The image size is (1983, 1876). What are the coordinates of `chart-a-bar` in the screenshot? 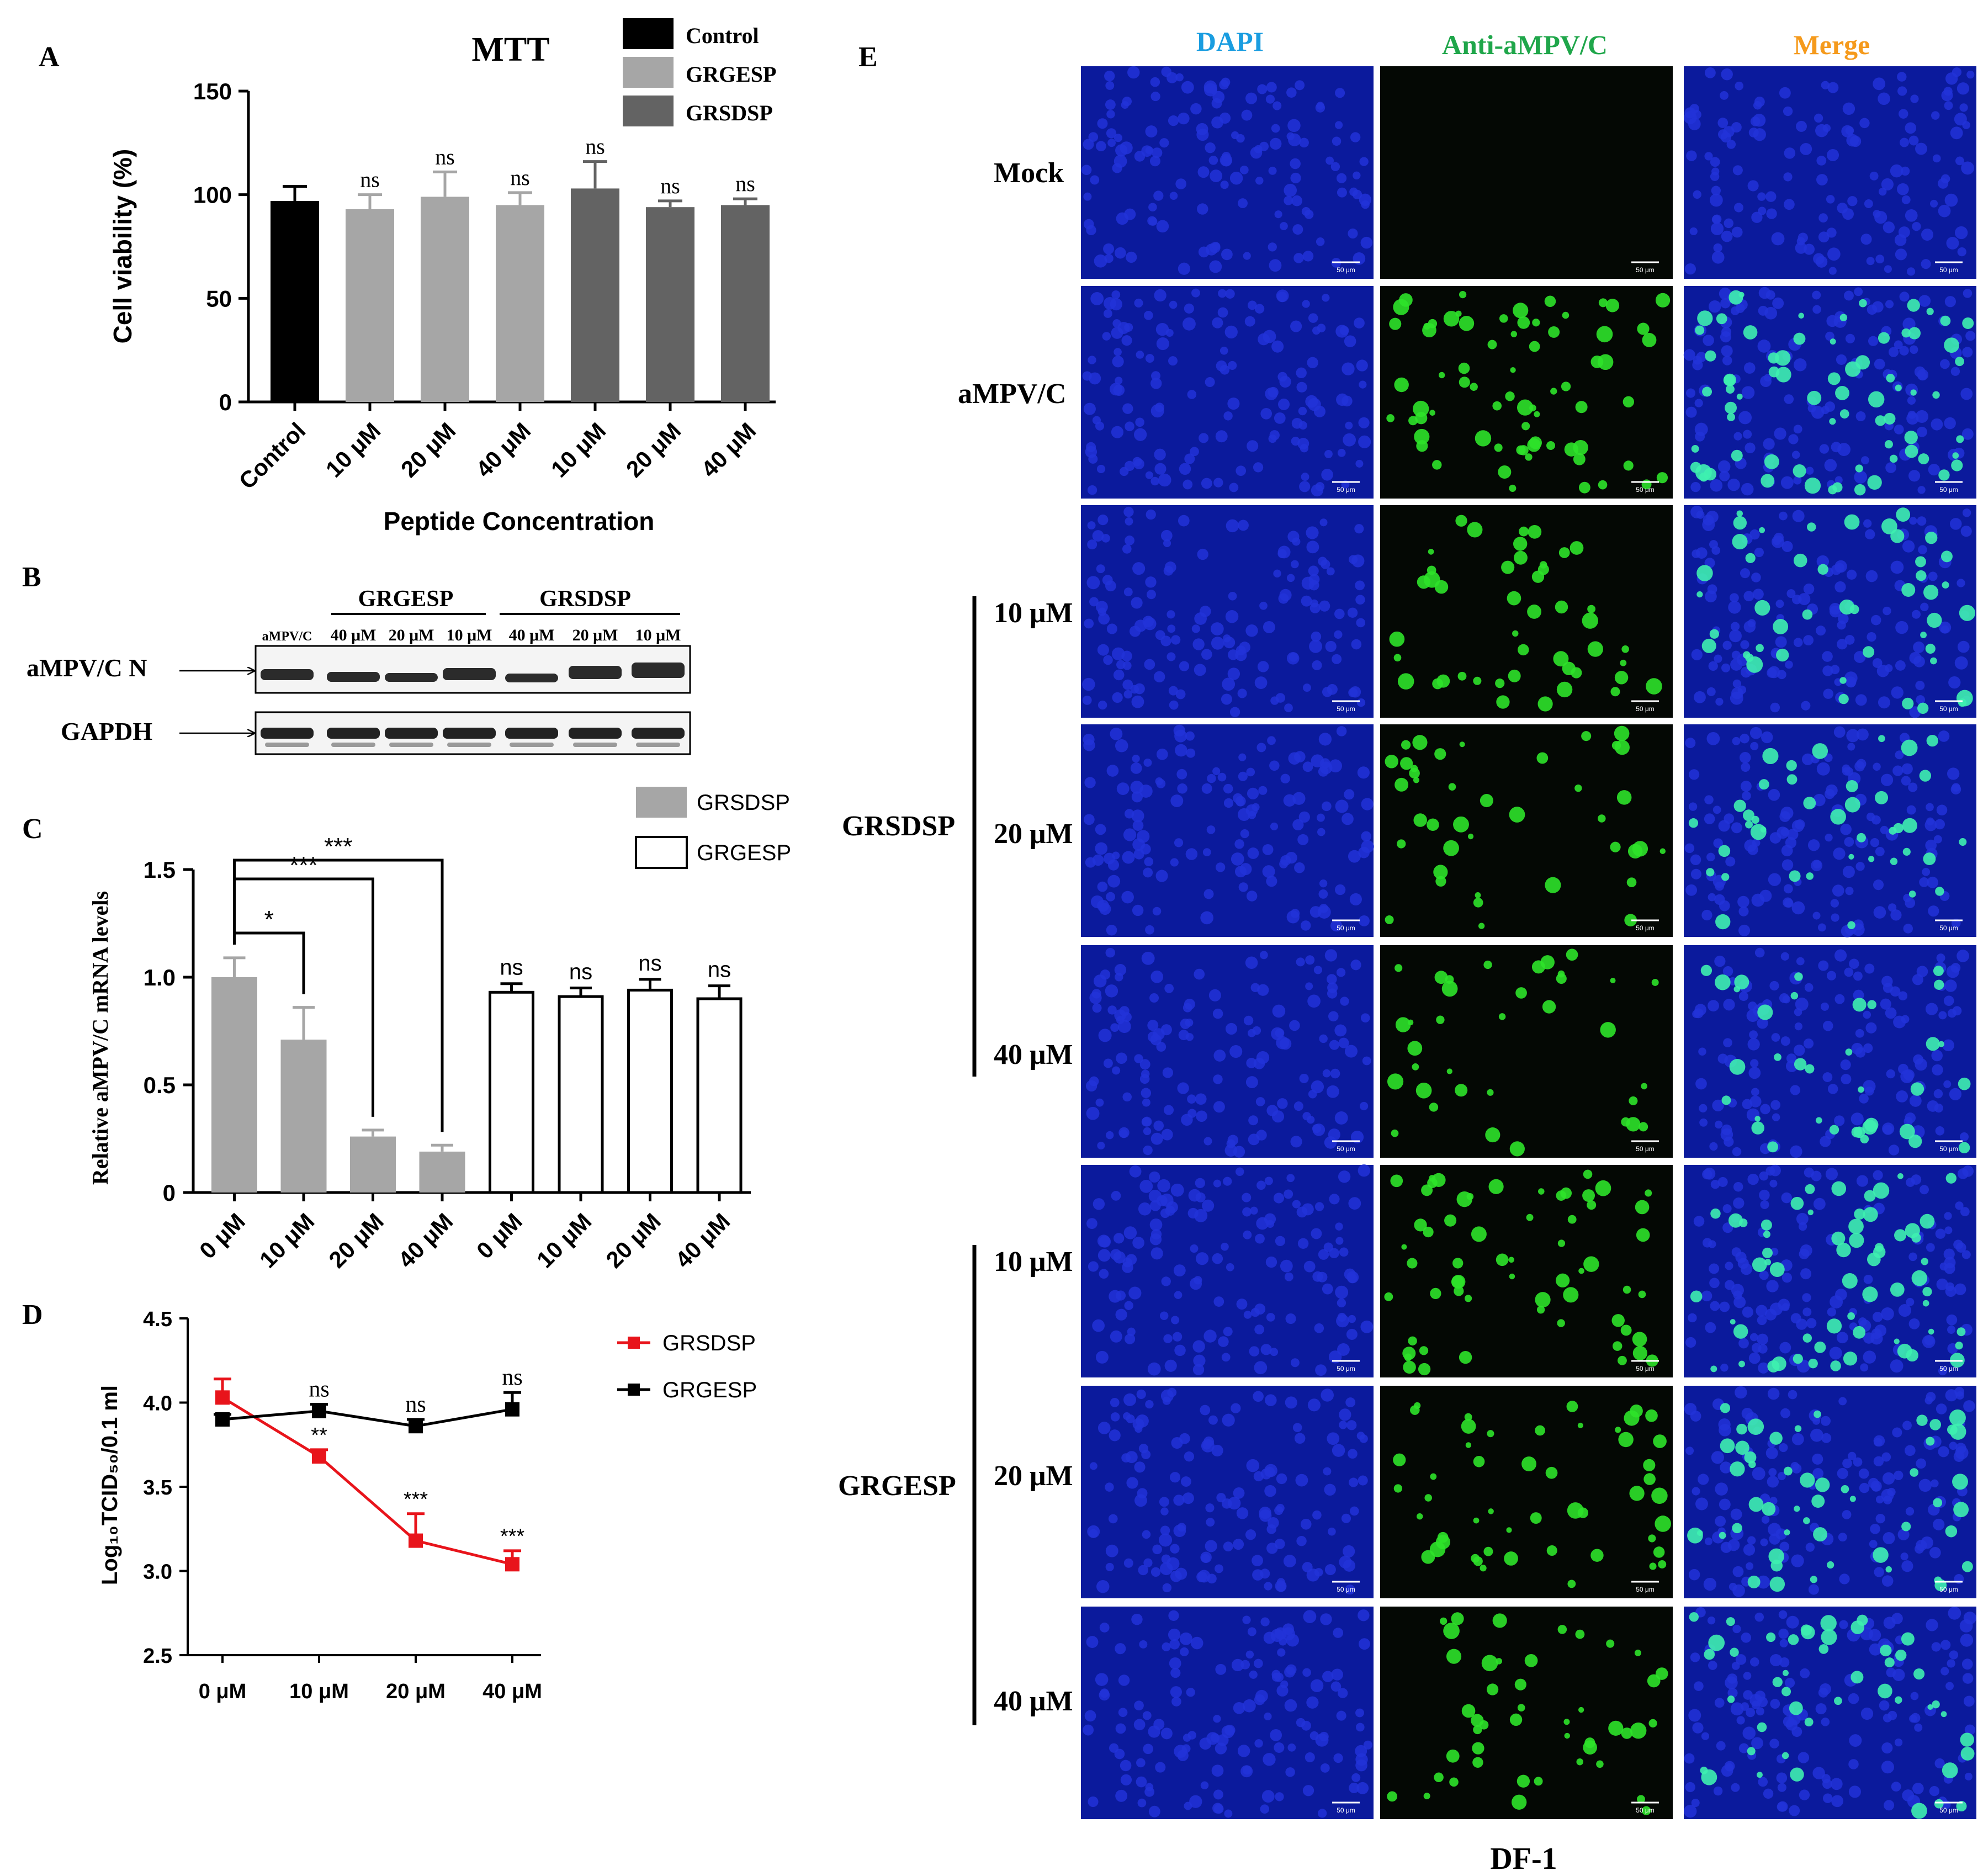 It's located at (745, 303).